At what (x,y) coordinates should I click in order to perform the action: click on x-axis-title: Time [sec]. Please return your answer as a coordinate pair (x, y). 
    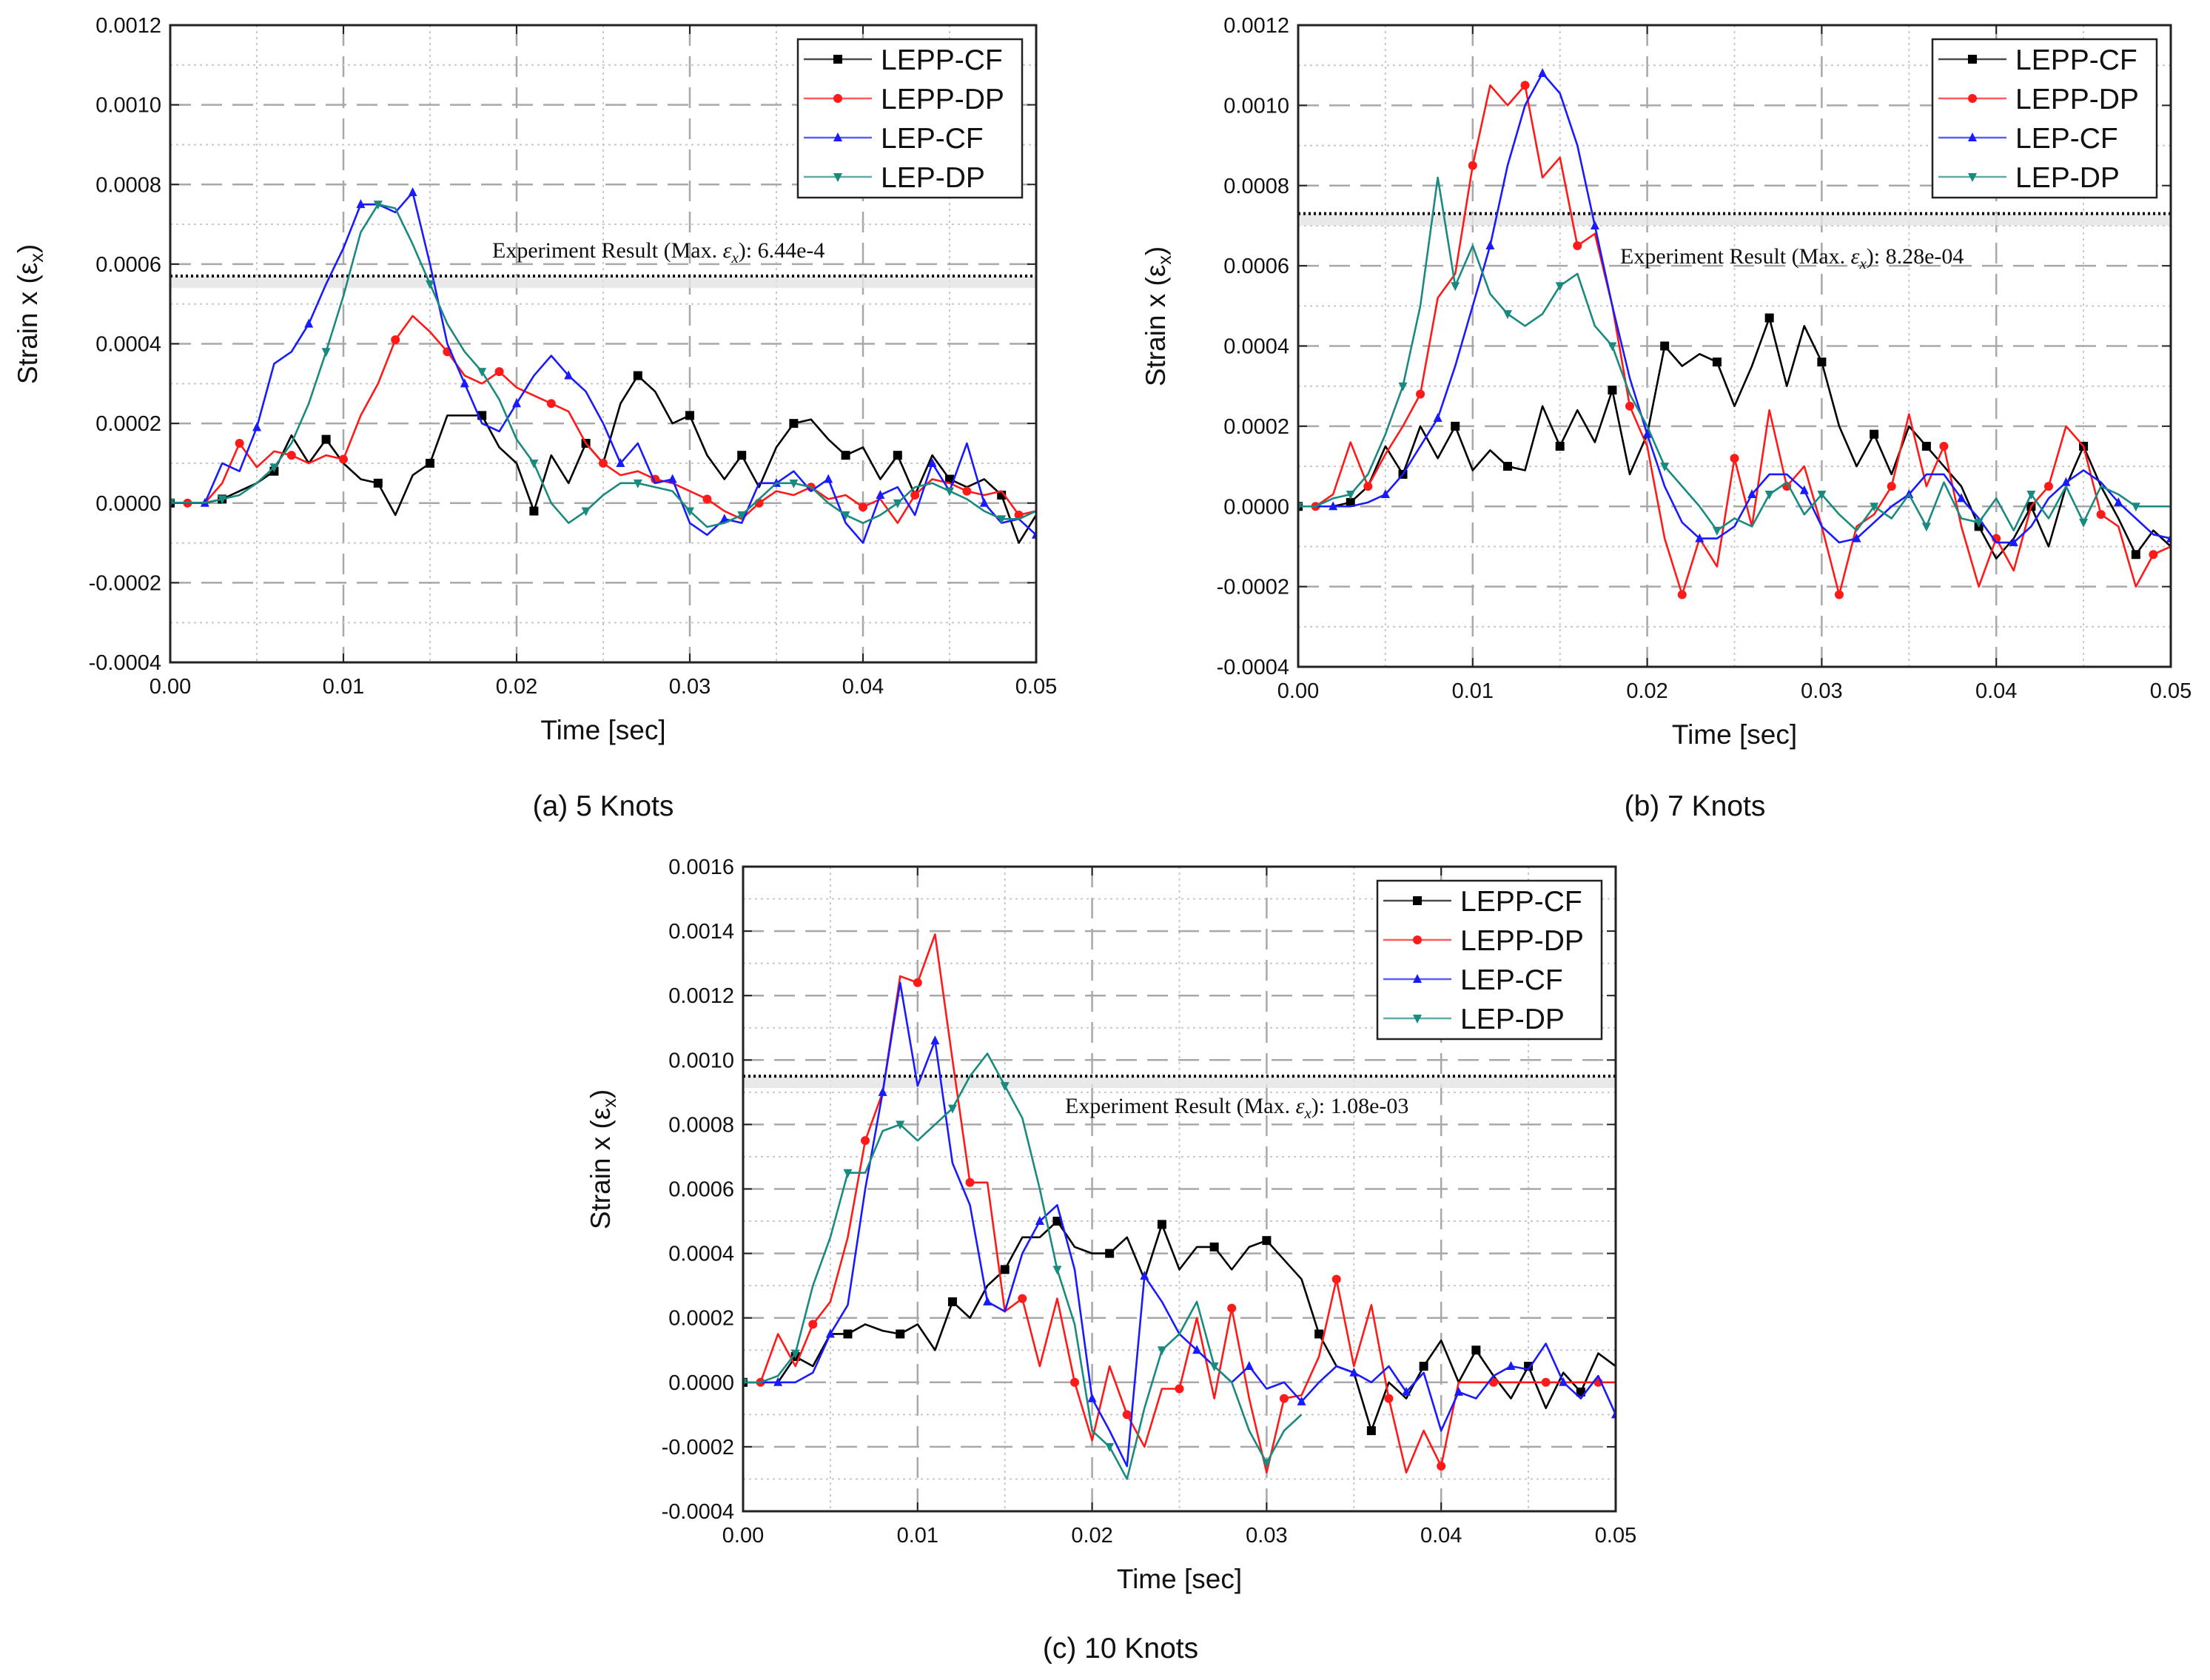
    Looking at the image, I should click on (1735, 734).